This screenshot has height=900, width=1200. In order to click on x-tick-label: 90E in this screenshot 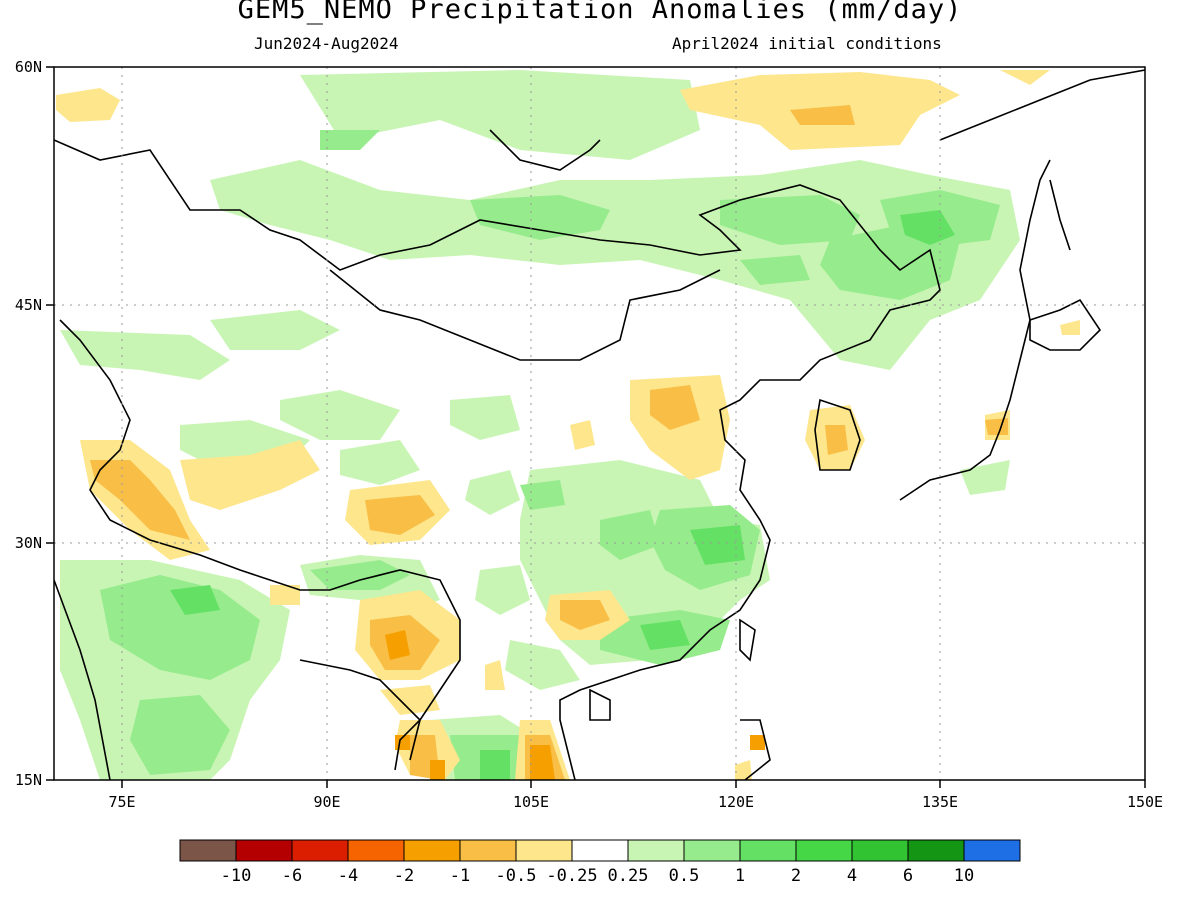, I will do `click(326, 802)`.